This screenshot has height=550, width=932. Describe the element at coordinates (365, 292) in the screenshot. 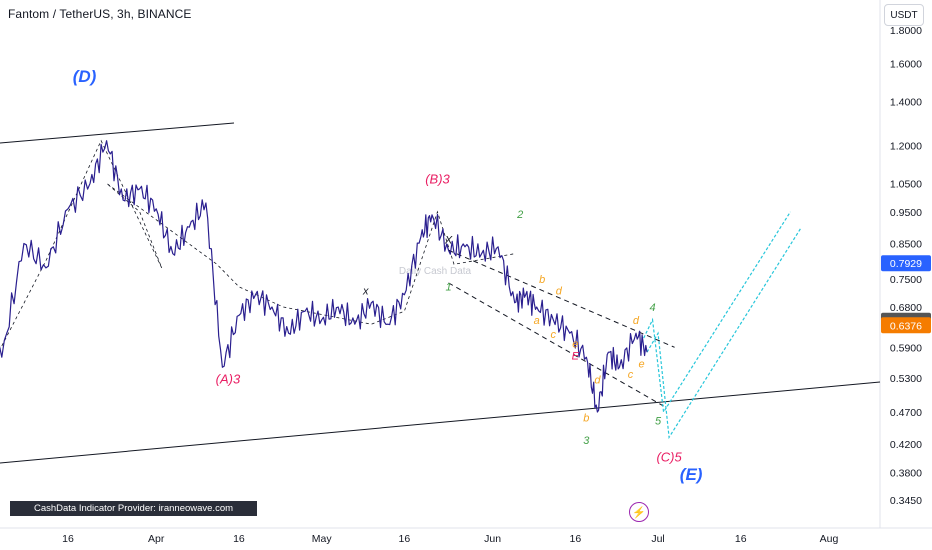

I see `wave-label: x` at that location.